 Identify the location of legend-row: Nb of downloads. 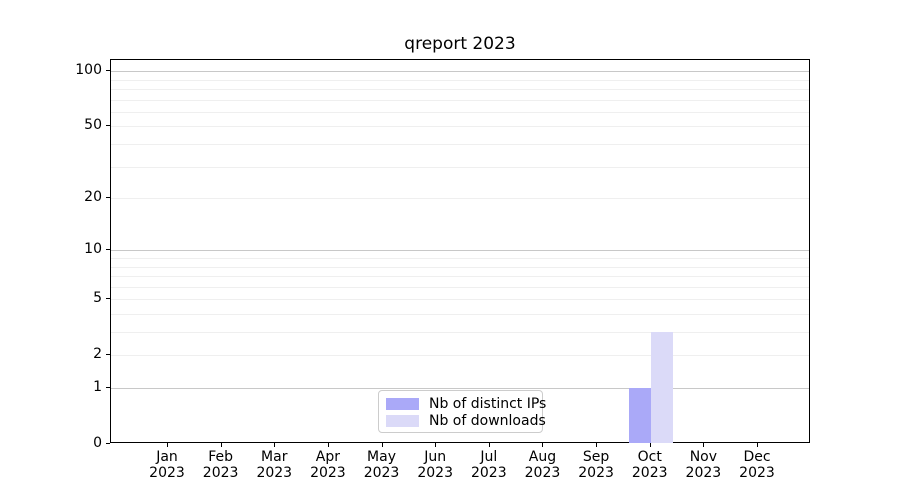
(466, 421).